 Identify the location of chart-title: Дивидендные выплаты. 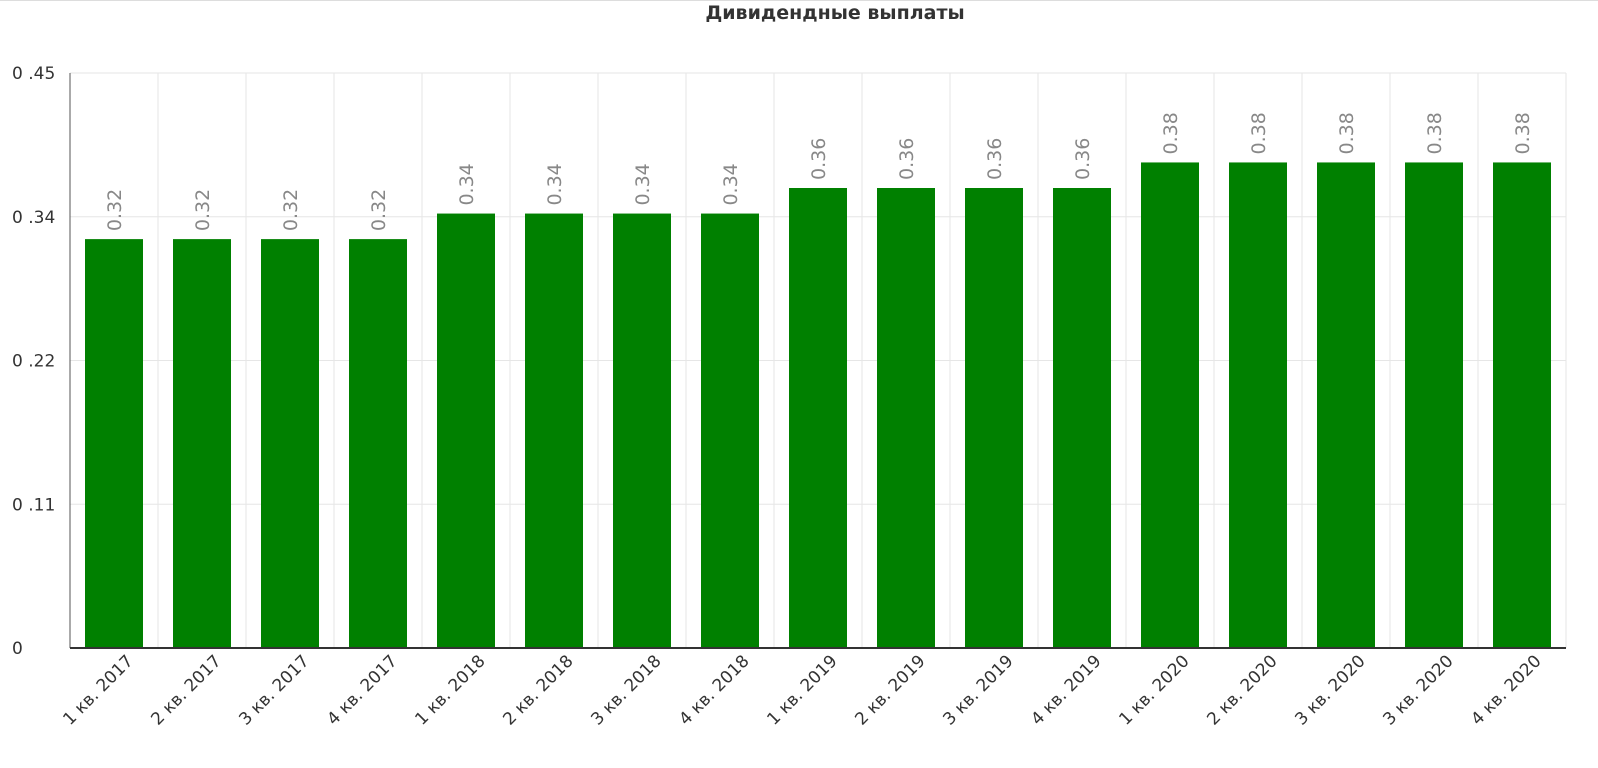
(834, 13).